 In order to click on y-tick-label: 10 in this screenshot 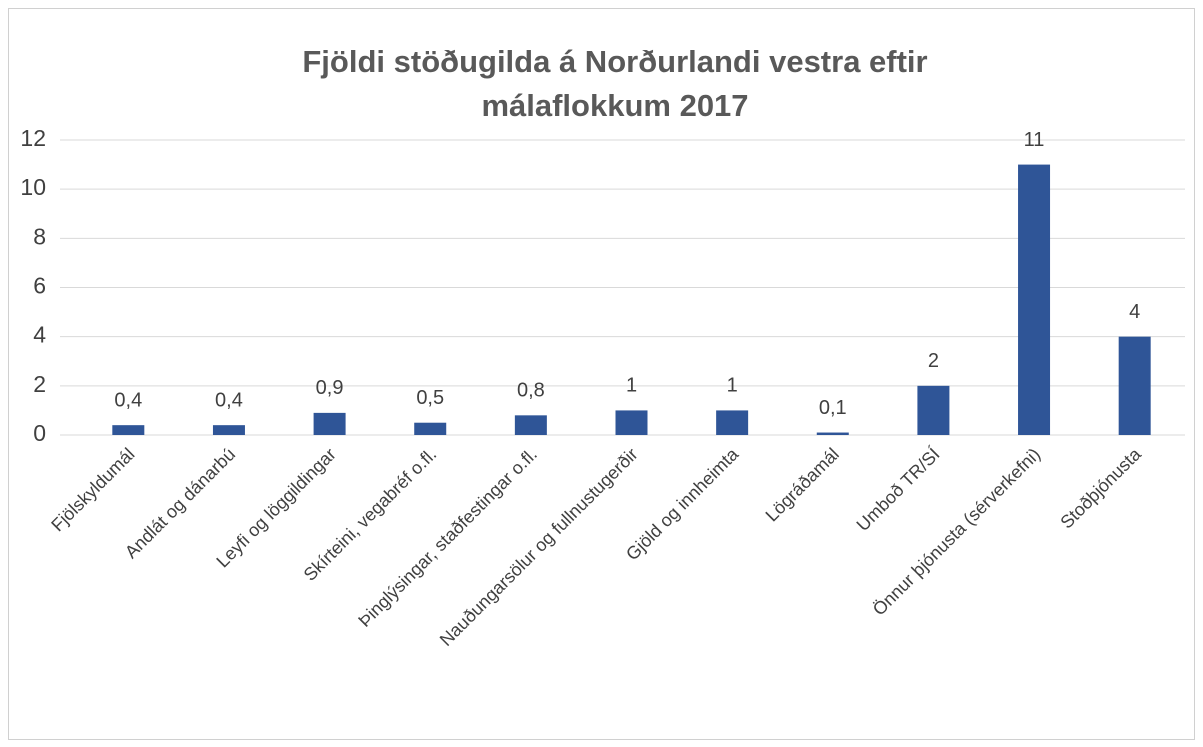, I will do `click(33, 187)`.